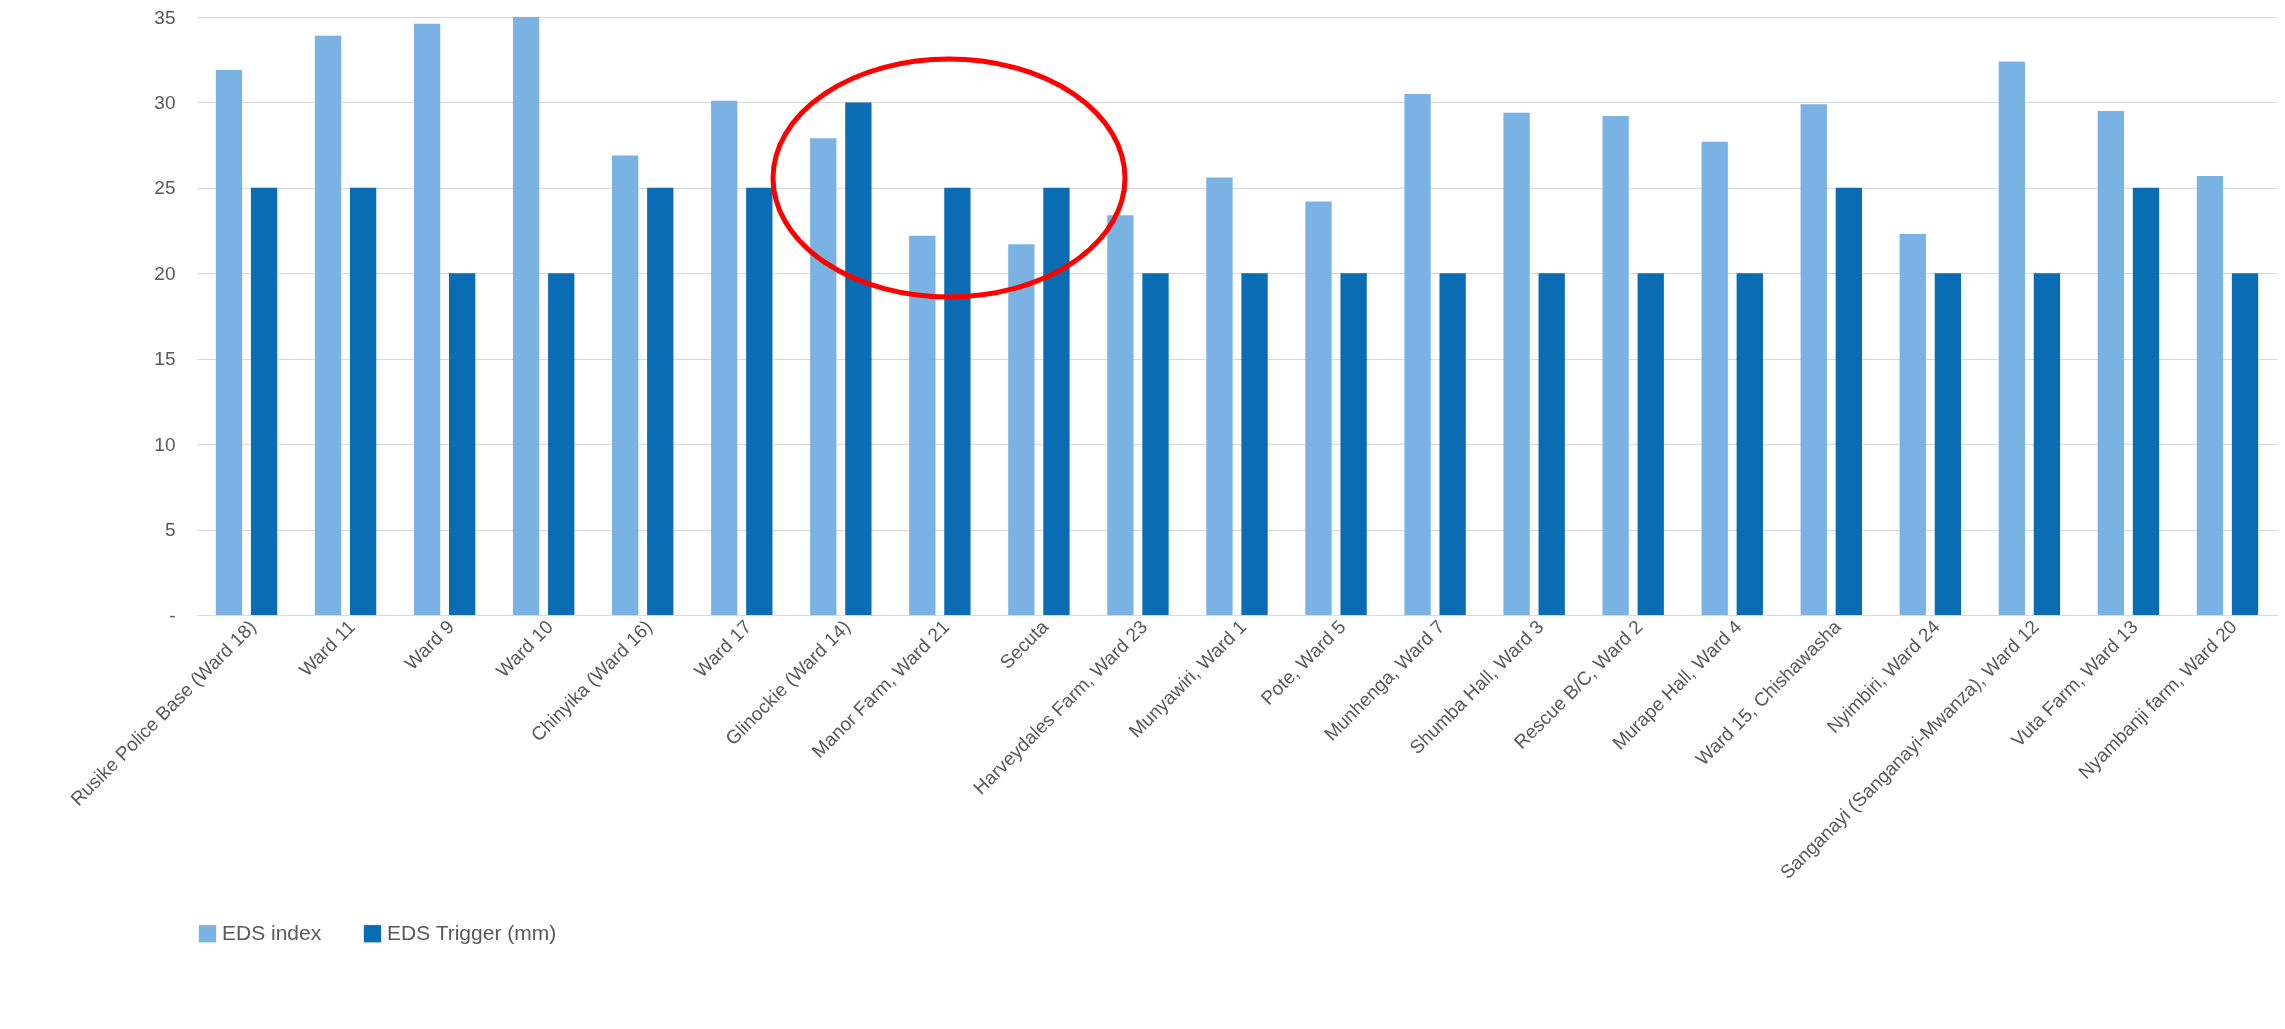 This screenshot has width=2285, height=1029. Describe the element at coordinates (165, 273) in the screenshot. I see `y-tick-label: 20` at that location.